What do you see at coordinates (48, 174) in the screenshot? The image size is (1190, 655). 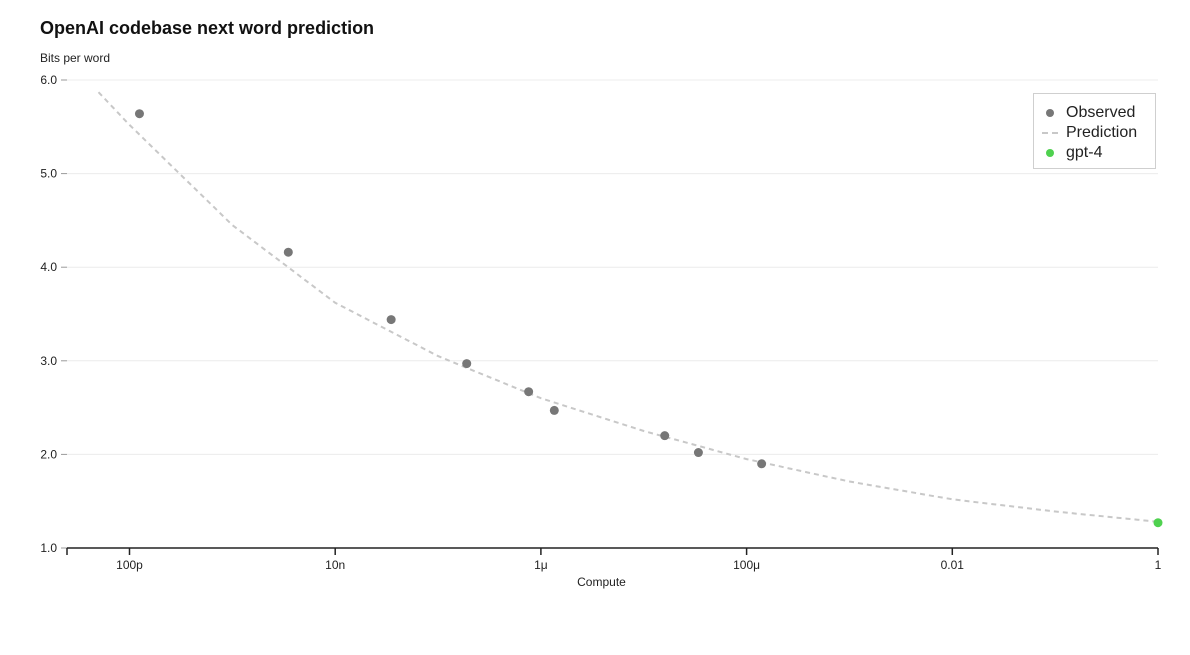 I see `y-tick-label: 5.0` at bounding box center [48, 174].